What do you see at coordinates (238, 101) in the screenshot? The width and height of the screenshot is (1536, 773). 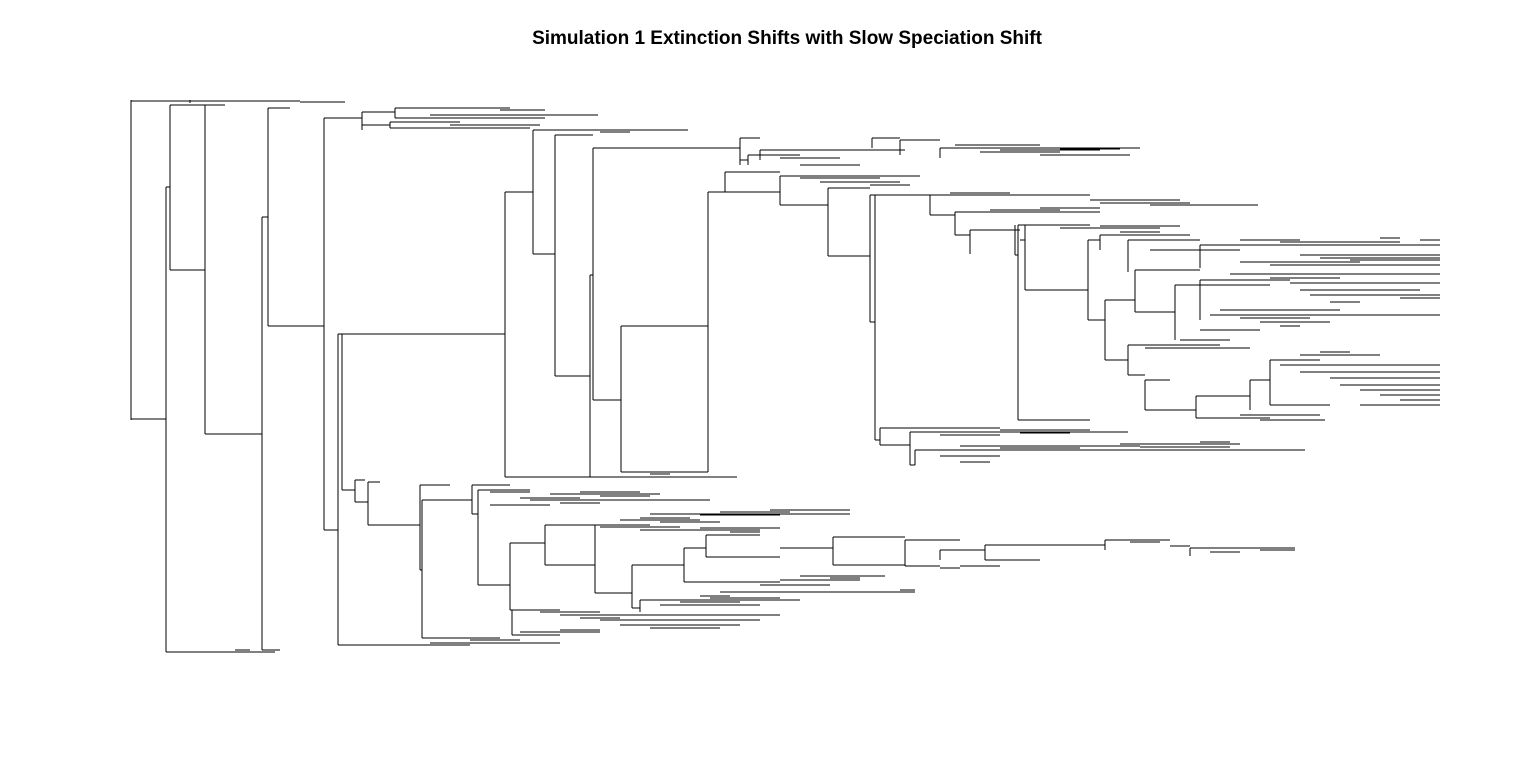 I see `branch-top-outgroup` at bounding box center [238, 101].